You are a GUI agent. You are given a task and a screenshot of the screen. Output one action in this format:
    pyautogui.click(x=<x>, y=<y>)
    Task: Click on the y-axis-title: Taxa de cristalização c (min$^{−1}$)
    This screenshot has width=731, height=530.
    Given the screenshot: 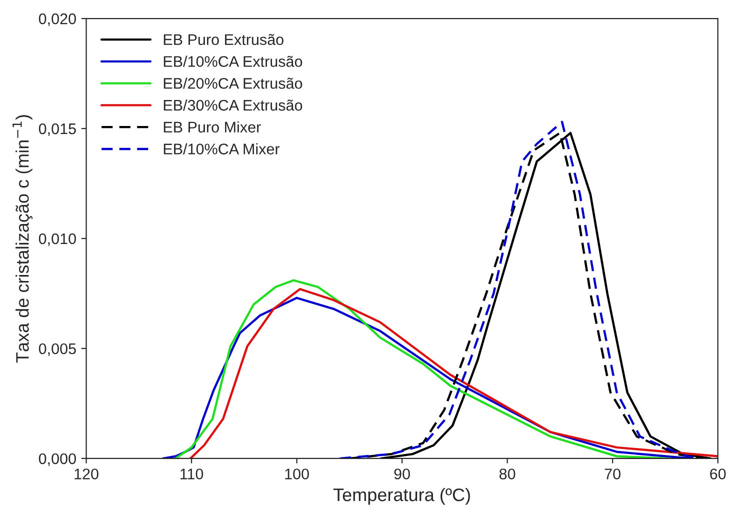 What is the action you would take?
    pyautogui.click(x=22, y=239)
    